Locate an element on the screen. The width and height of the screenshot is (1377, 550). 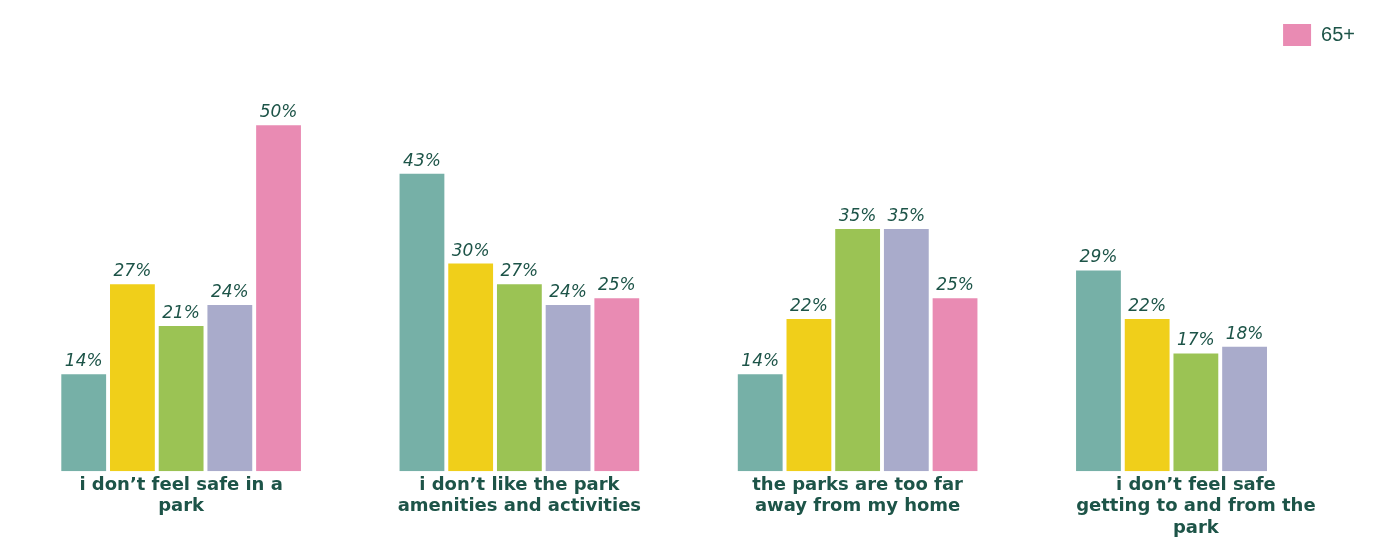
data-label: 50% is located at coordinates (278, 111).